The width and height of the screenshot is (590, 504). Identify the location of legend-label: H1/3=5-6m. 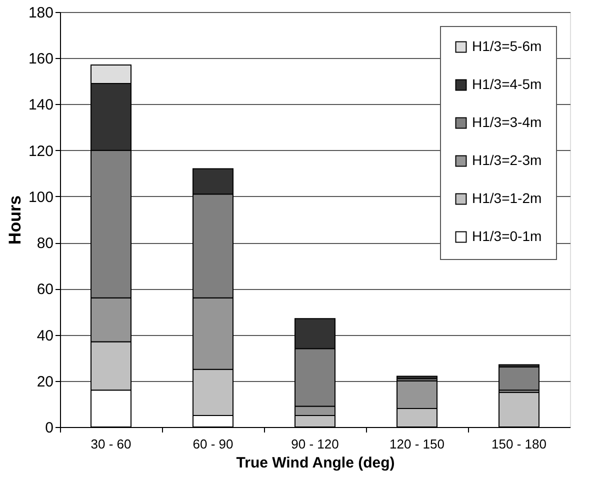
(507, 46).